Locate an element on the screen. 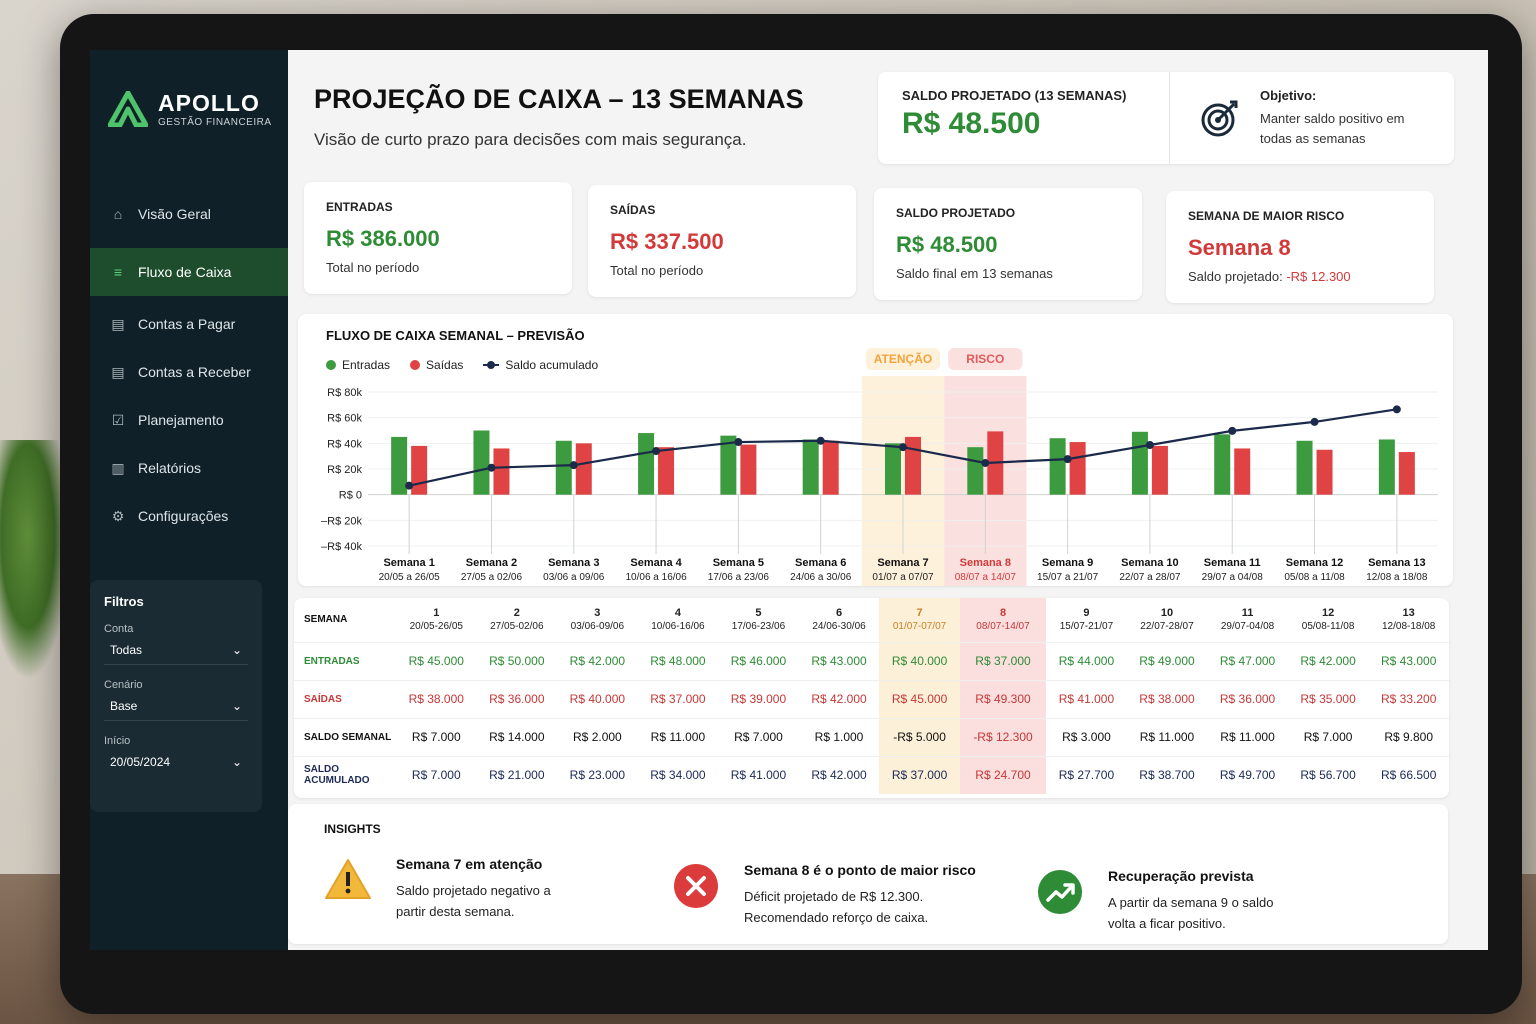 The height and width of the screenshot is (1024, 1536). kpi-card-1: ENTRADAS R$ 386.000 Total no período is located at coordinates (438, 238).